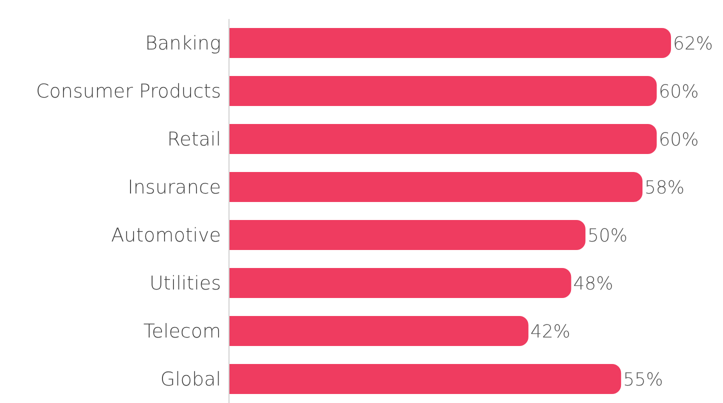  I want to click on data-label: 58%, so click(664, 187).